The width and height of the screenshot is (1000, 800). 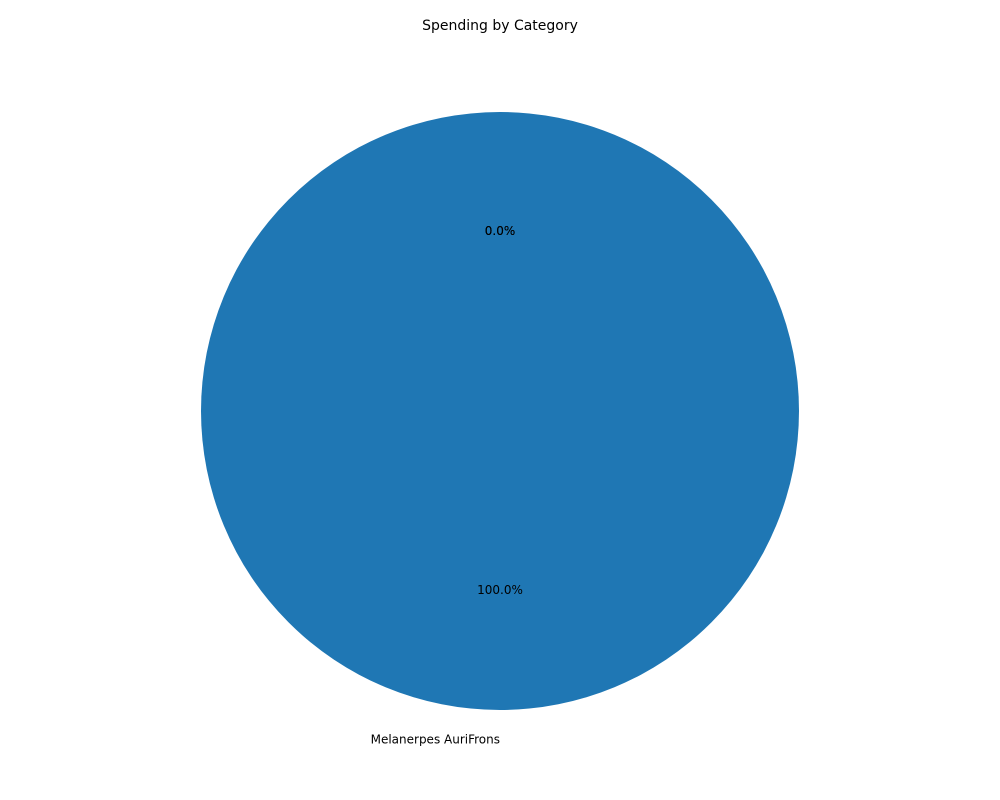 I want to click on pie-slice-label-0: Melanerpes AuriFrons, so click(x=435, y=739).